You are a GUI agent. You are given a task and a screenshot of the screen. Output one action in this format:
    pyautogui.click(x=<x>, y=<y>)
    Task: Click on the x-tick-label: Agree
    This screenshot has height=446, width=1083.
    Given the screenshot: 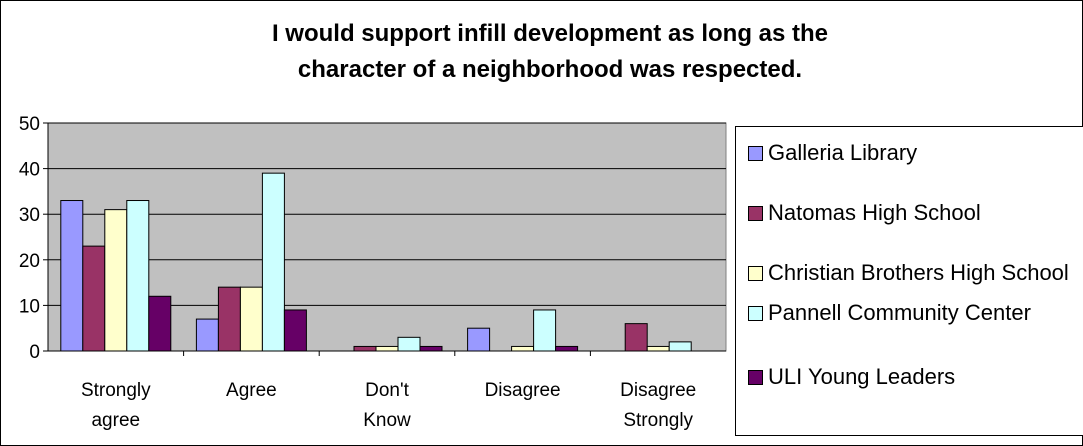 What is the action you would take?
    pyautogui.click(x=251, y=390)
    